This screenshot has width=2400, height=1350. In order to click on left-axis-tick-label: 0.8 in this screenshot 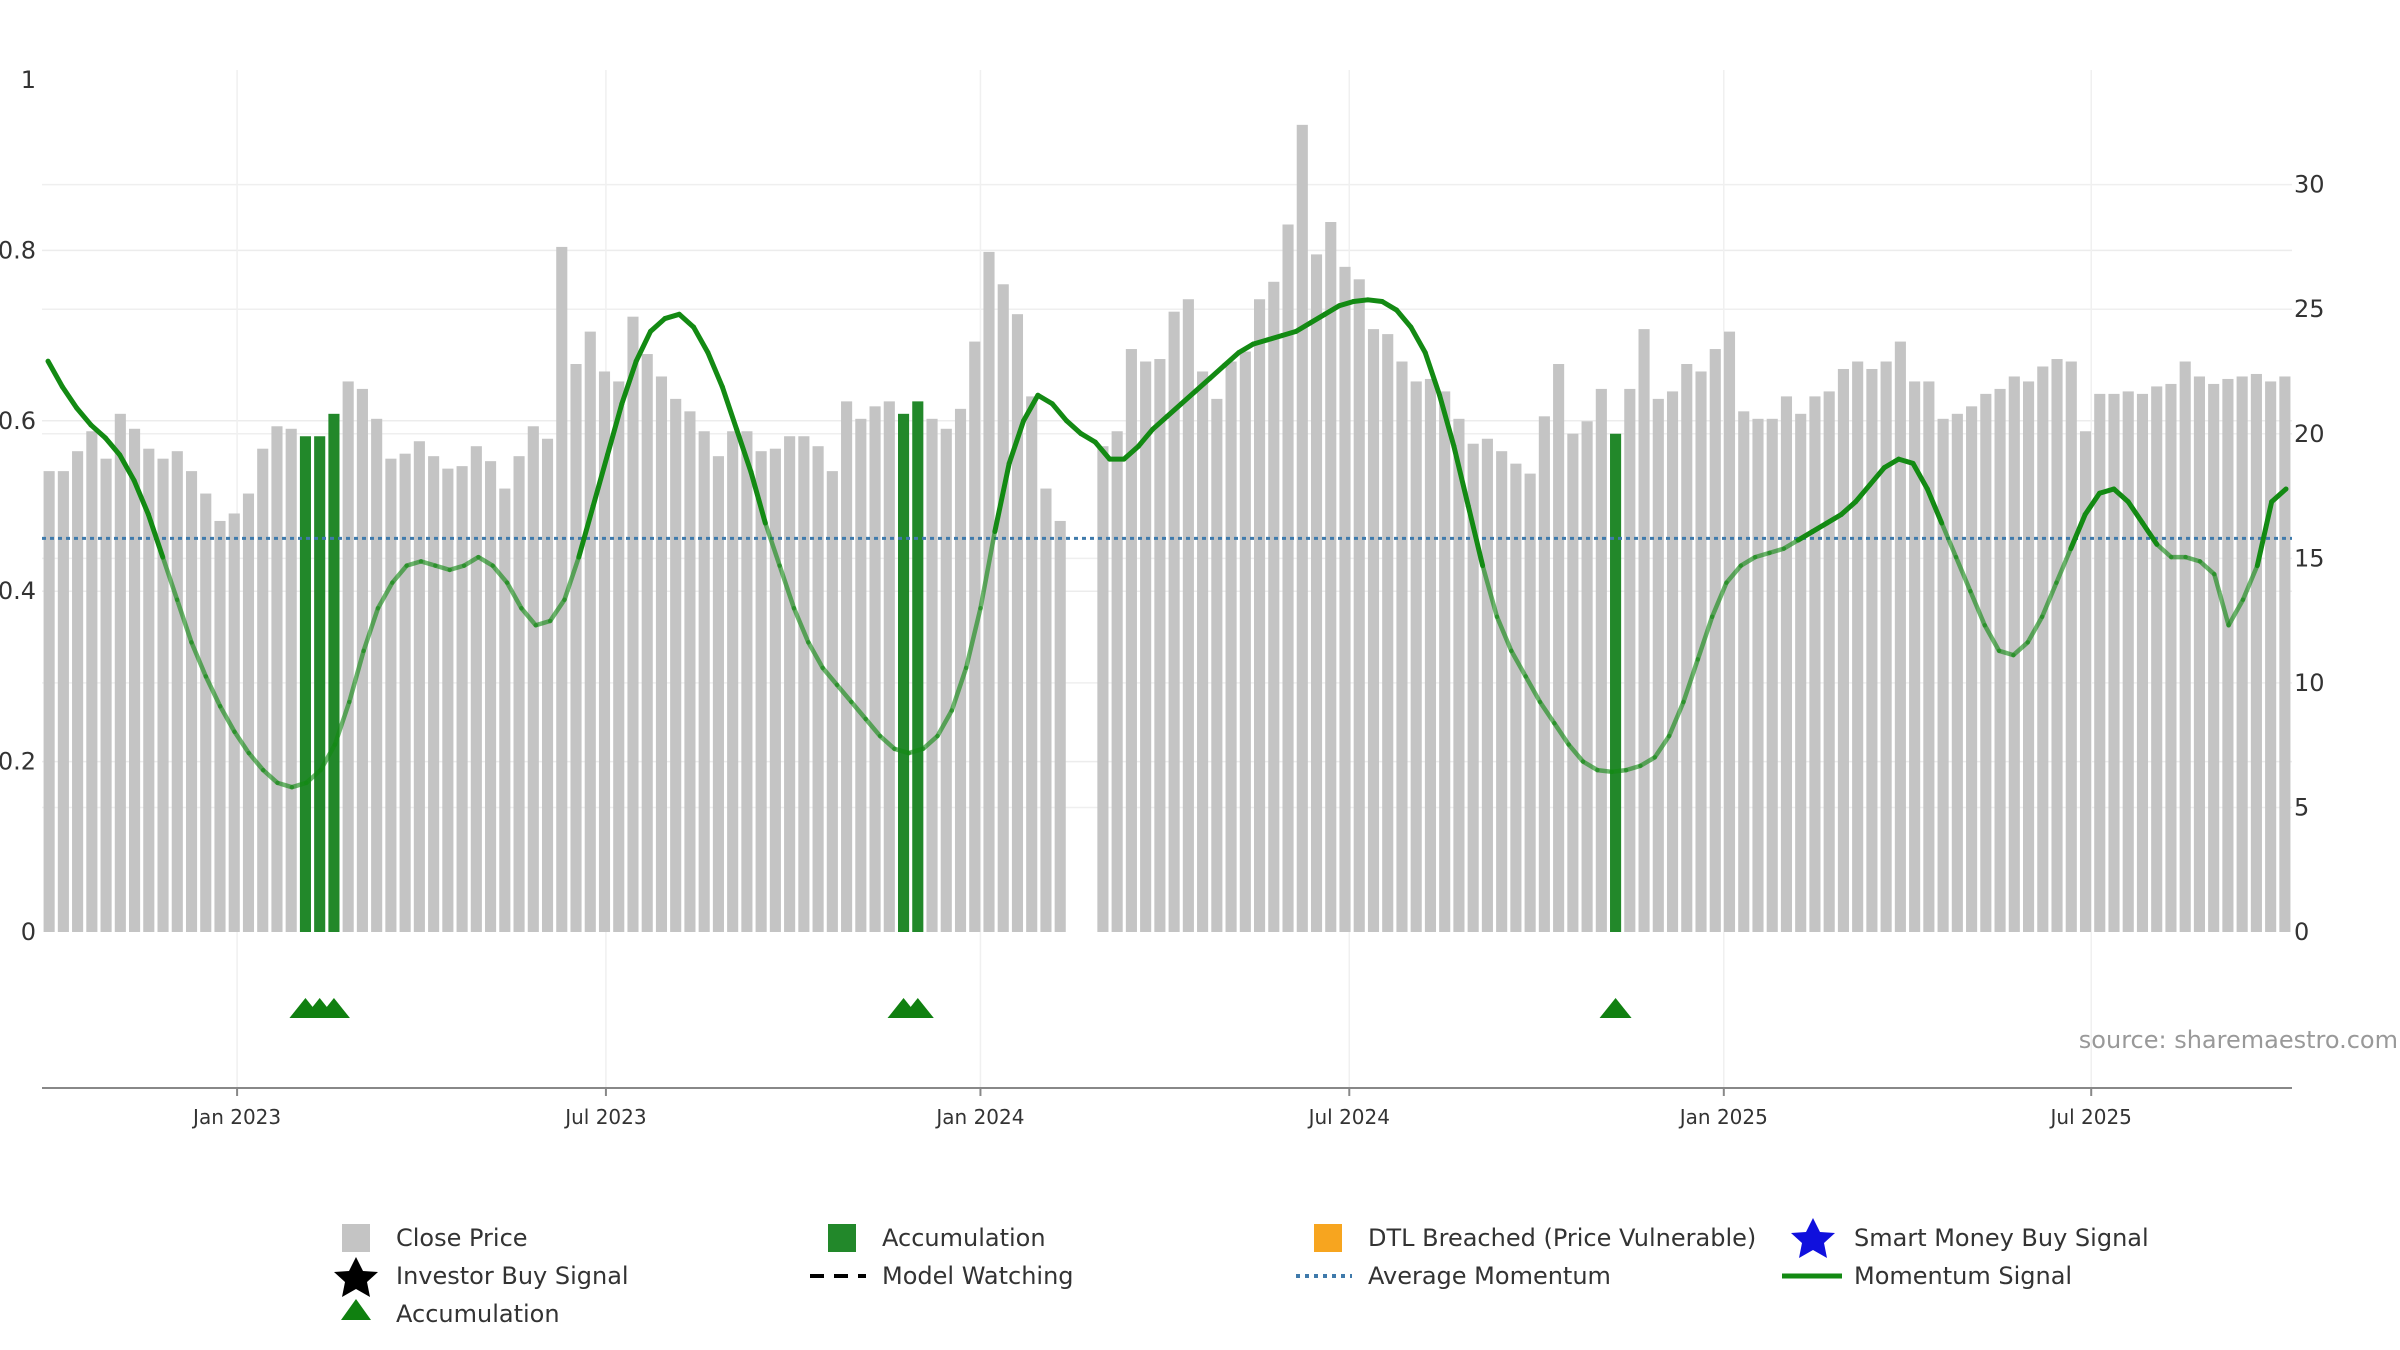, I will do `click(18, 250)`.